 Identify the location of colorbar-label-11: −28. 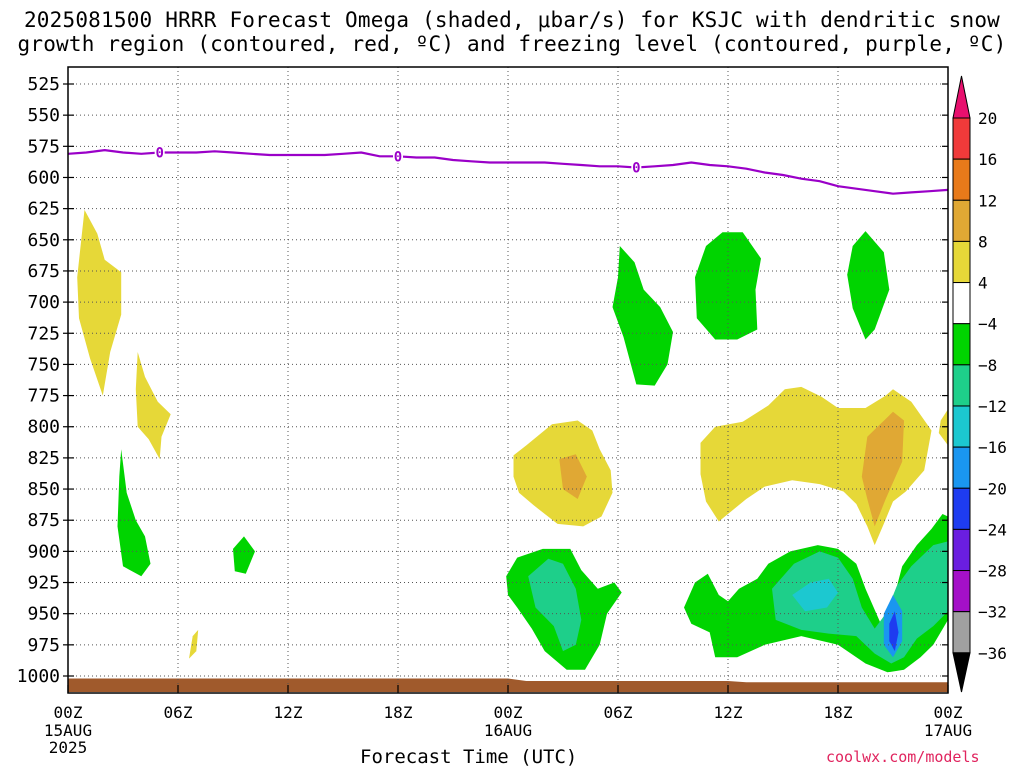
(992, 571).